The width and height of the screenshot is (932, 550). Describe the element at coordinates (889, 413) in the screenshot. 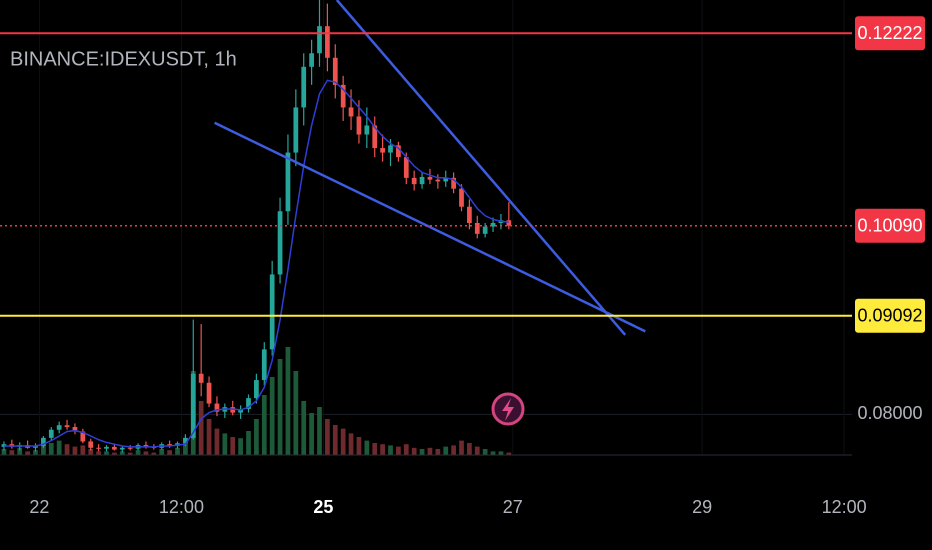

I see `y-tick-label: 0.08000` at that location.